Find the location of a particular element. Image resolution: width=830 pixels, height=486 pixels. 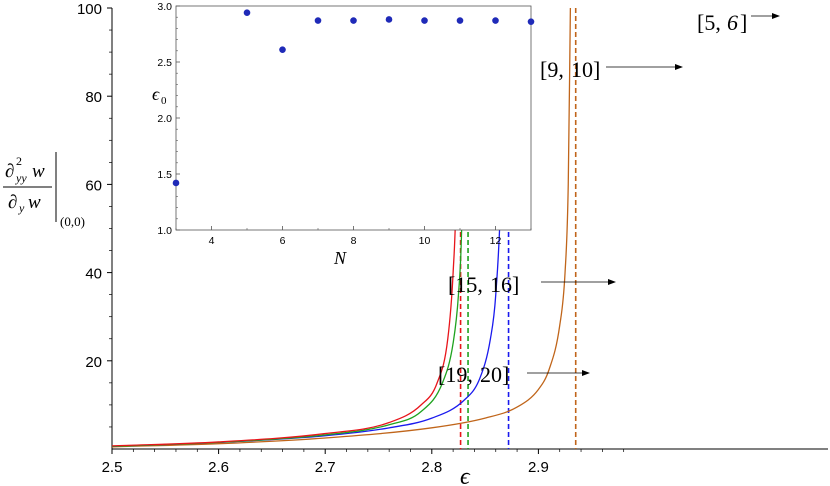

annotation-9-10: [9, 10] is located at coordinates (611, 69).